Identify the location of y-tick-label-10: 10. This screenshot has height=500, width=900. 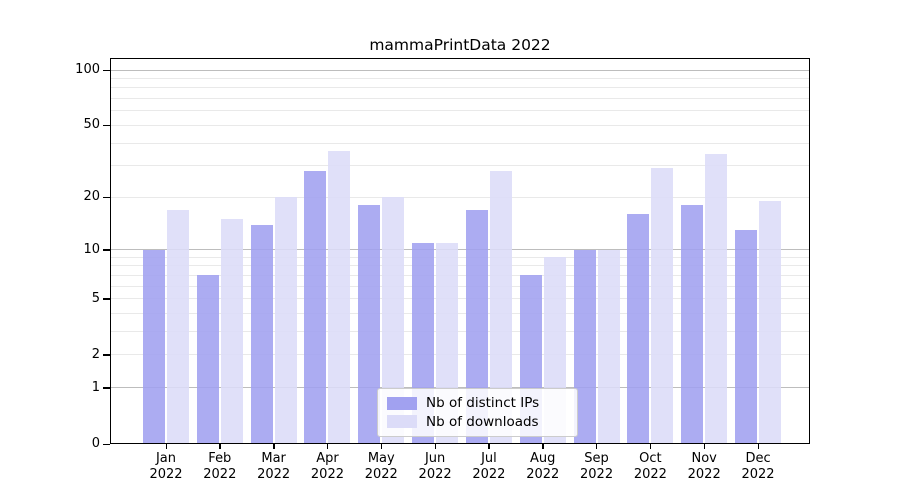
(91, 249).